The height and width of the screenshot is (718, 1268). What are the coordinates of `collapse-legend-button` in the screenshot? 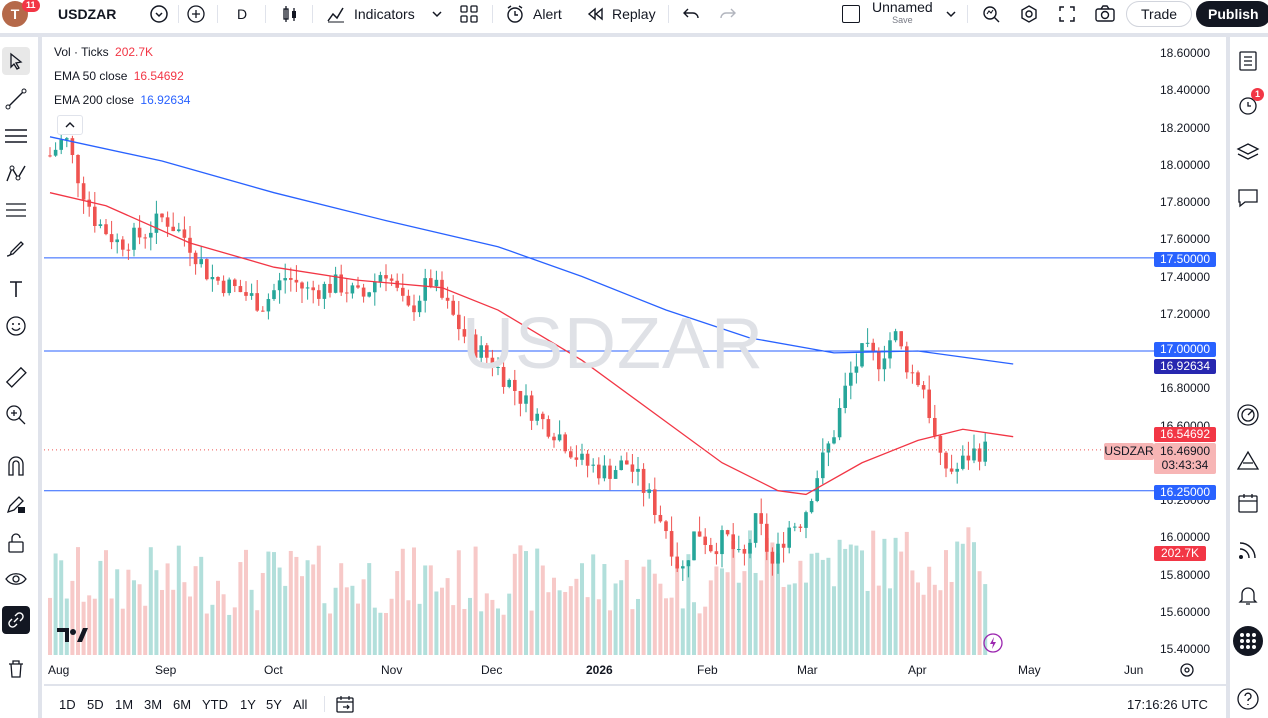 It's located at (70, 125).